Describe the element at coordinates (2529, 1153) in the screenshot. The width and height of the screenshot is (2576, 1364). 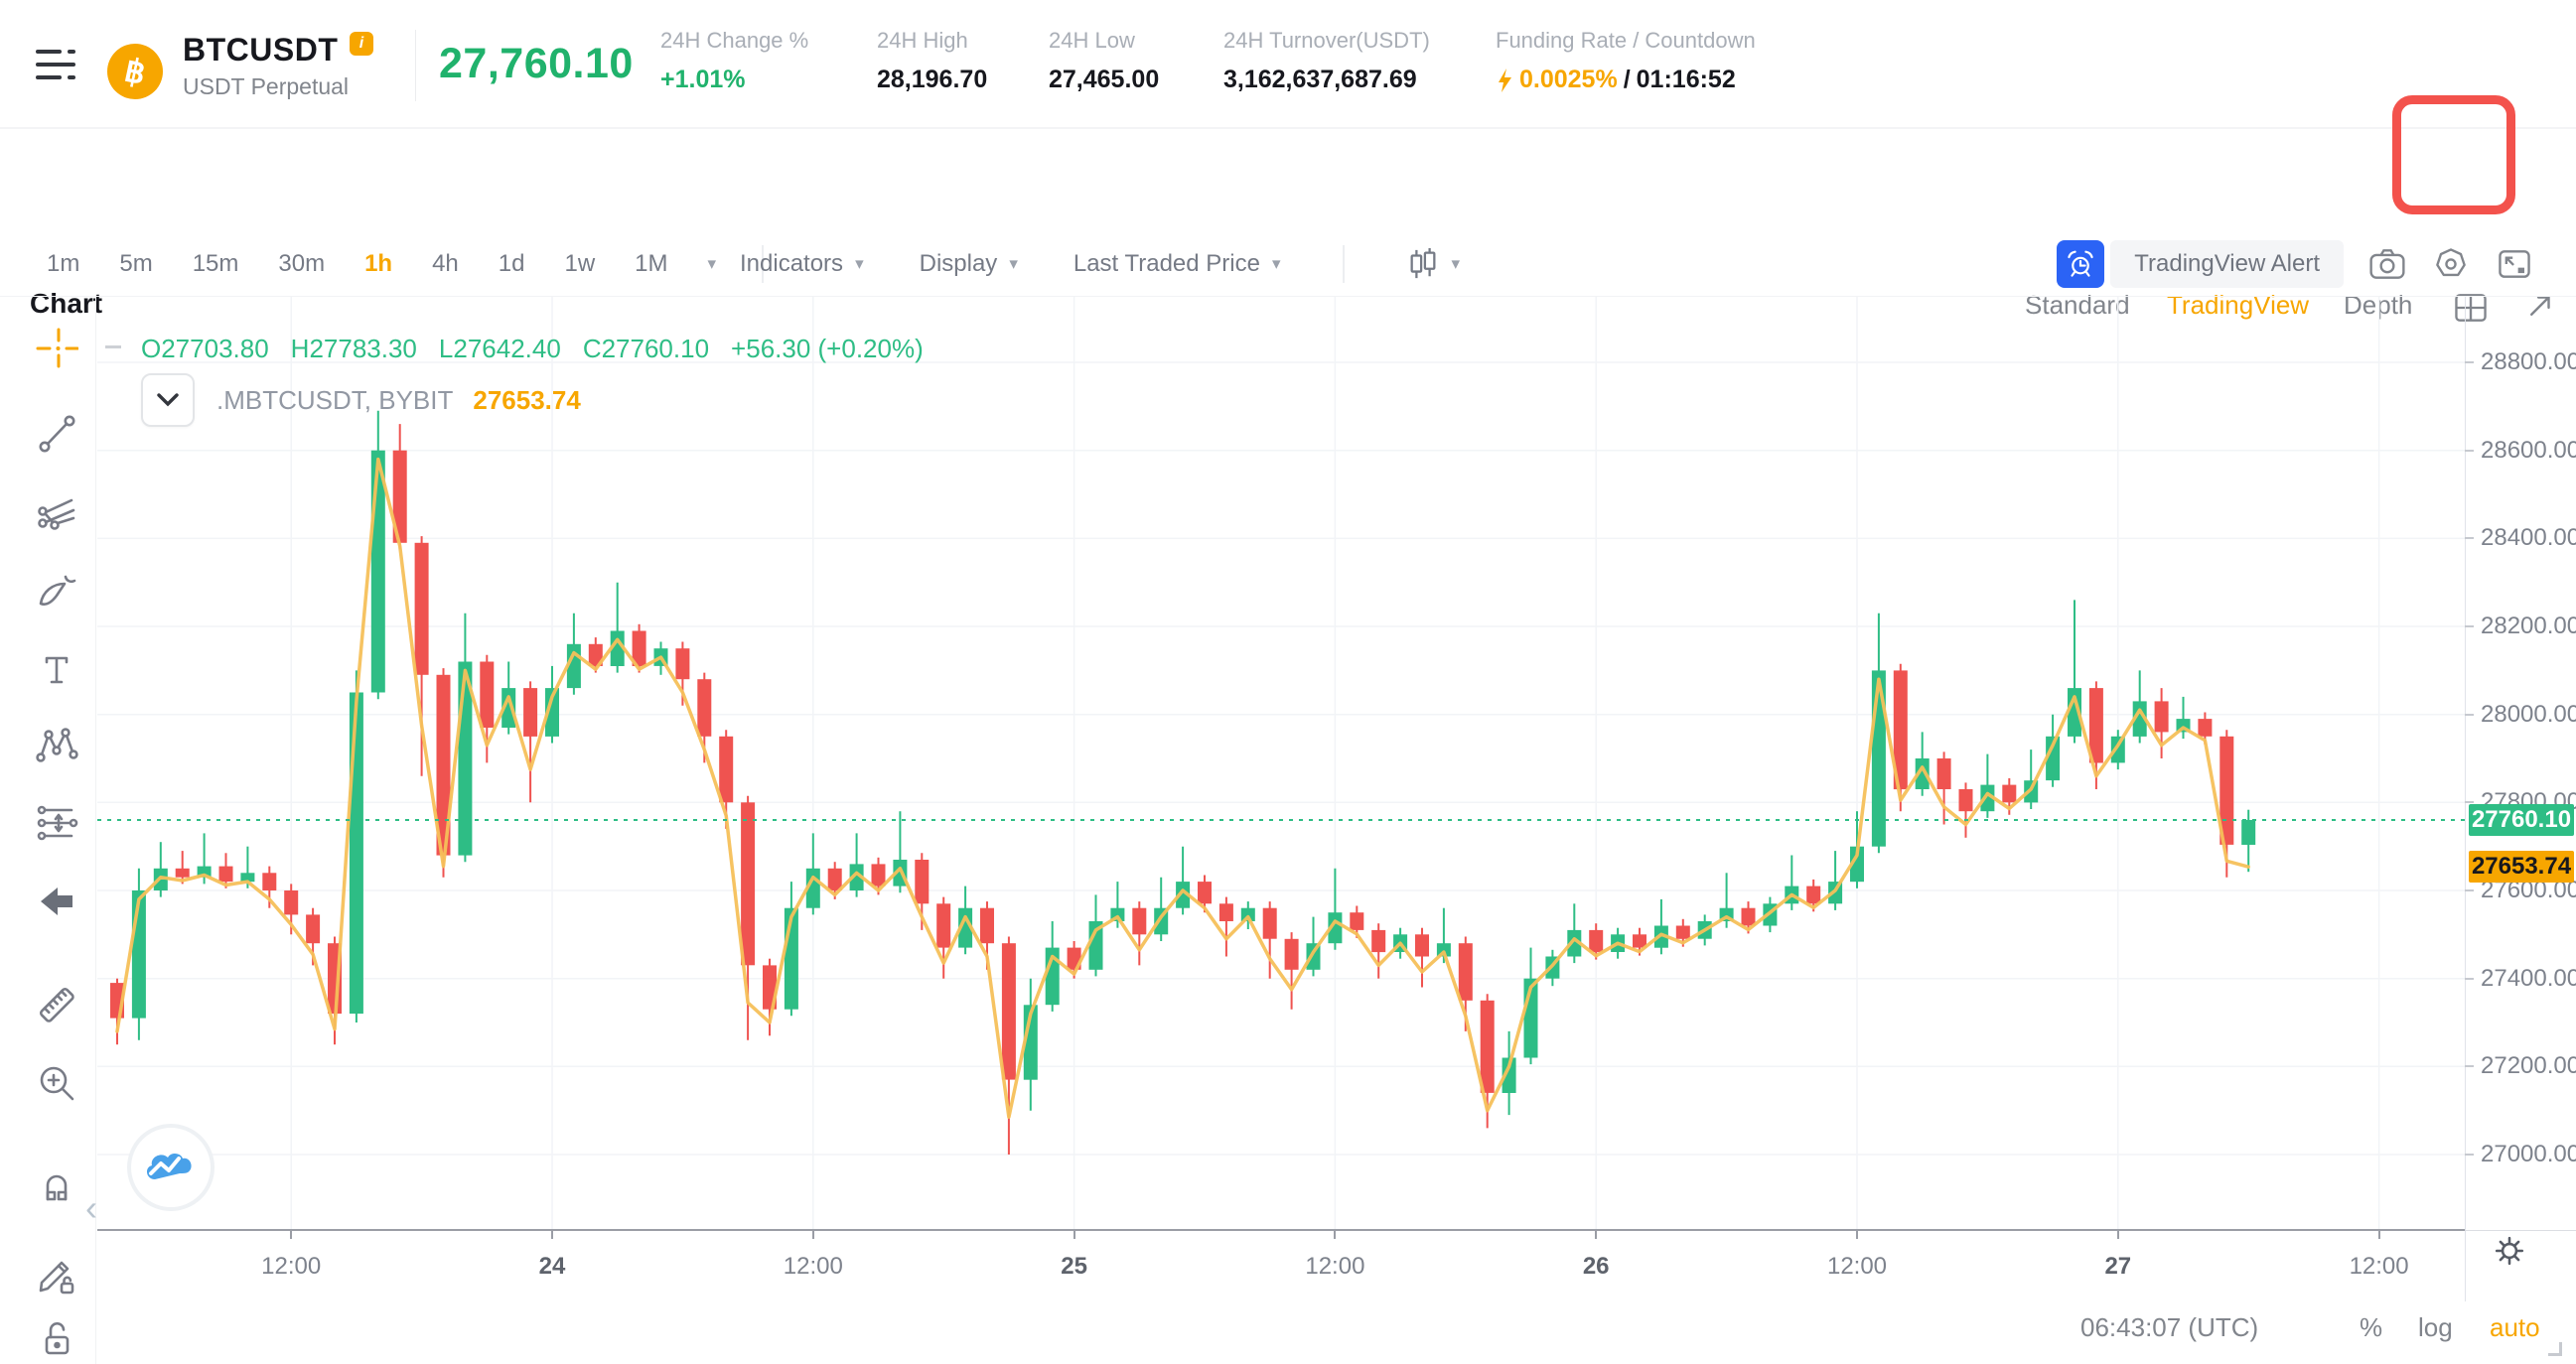
I see `price-tick-label: 27000.00` at that location.